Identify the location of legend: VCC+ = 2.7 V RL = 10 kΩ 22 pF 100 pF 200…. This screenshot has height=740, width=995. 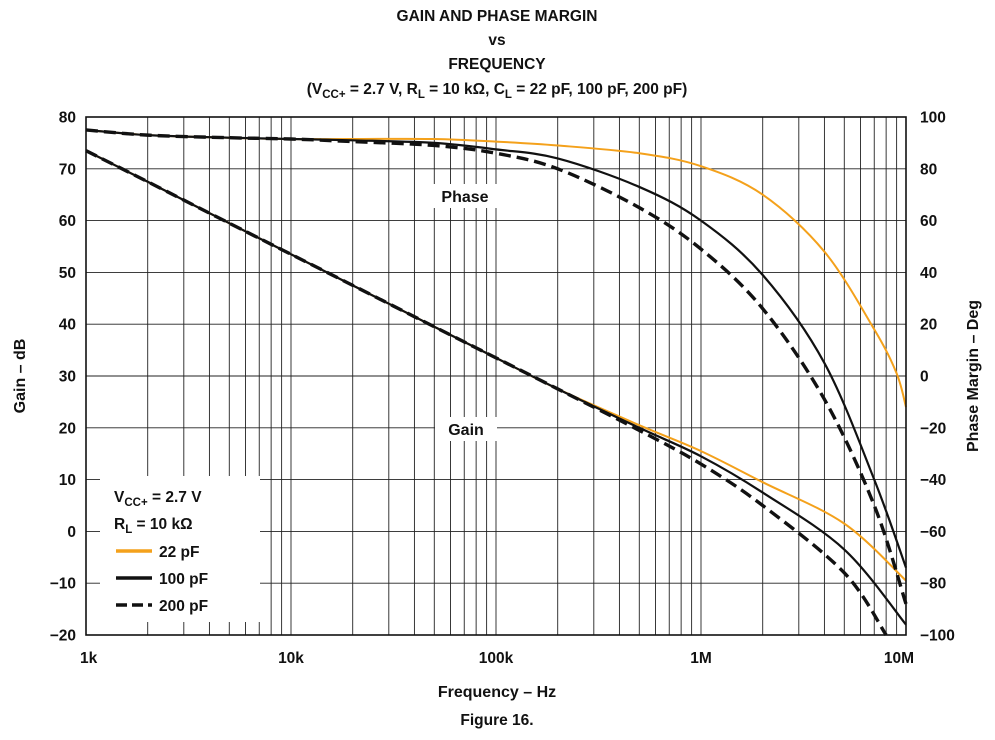
(180, 549).